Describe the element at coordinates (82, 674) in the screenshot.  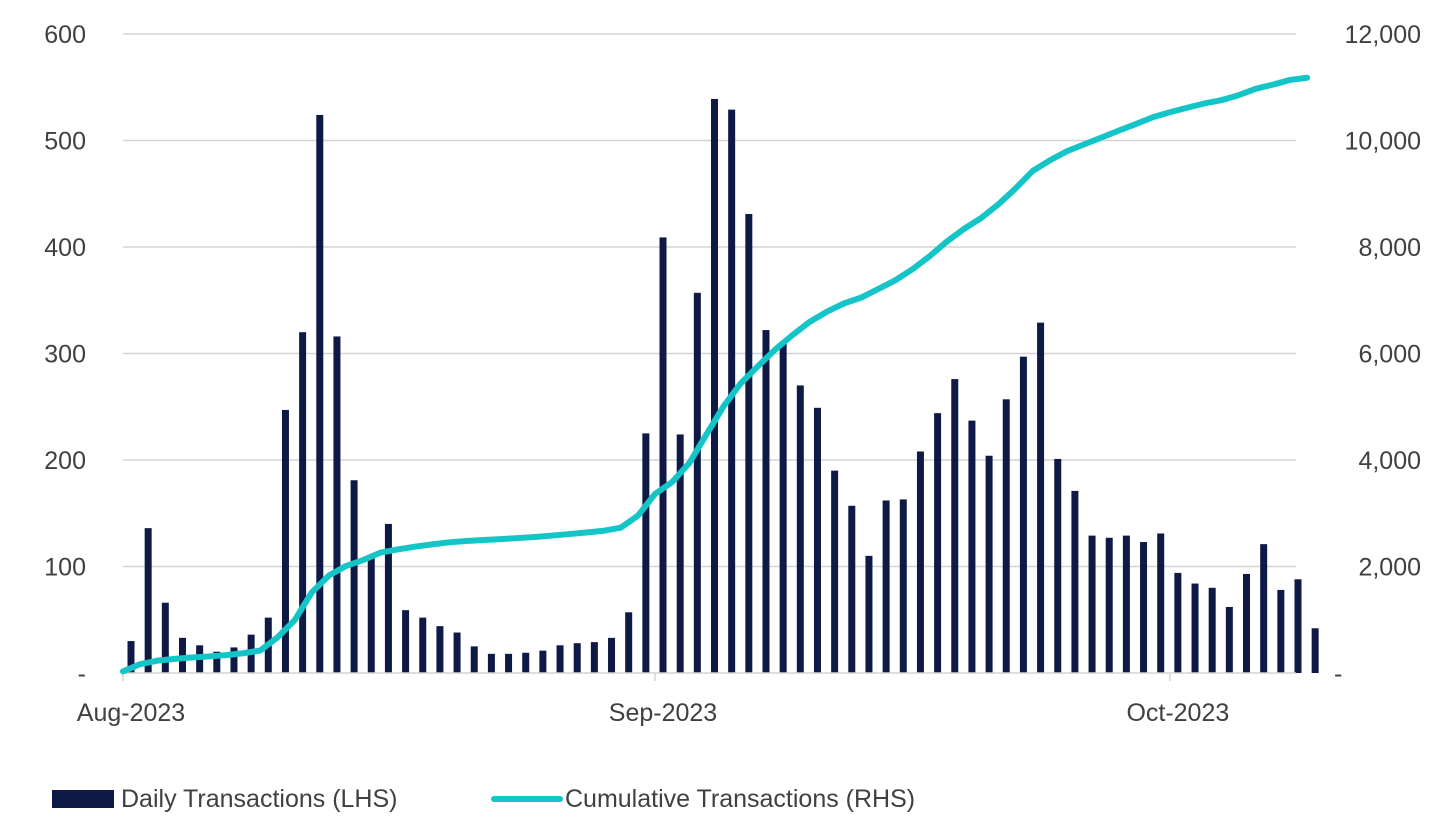
I see `left-tick-label-0: -` at that location.